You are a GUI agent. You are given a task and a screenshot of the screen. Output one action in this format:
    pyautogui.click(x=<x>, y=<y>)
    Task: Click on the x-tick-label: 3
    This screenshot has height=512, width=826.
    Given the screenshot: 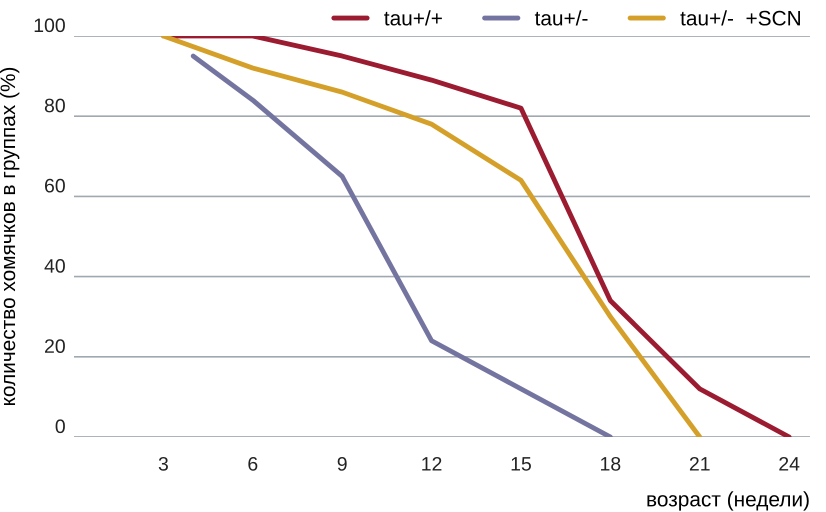 What is the action you would take?
    pyautogui.click(x=163, y=463)
    